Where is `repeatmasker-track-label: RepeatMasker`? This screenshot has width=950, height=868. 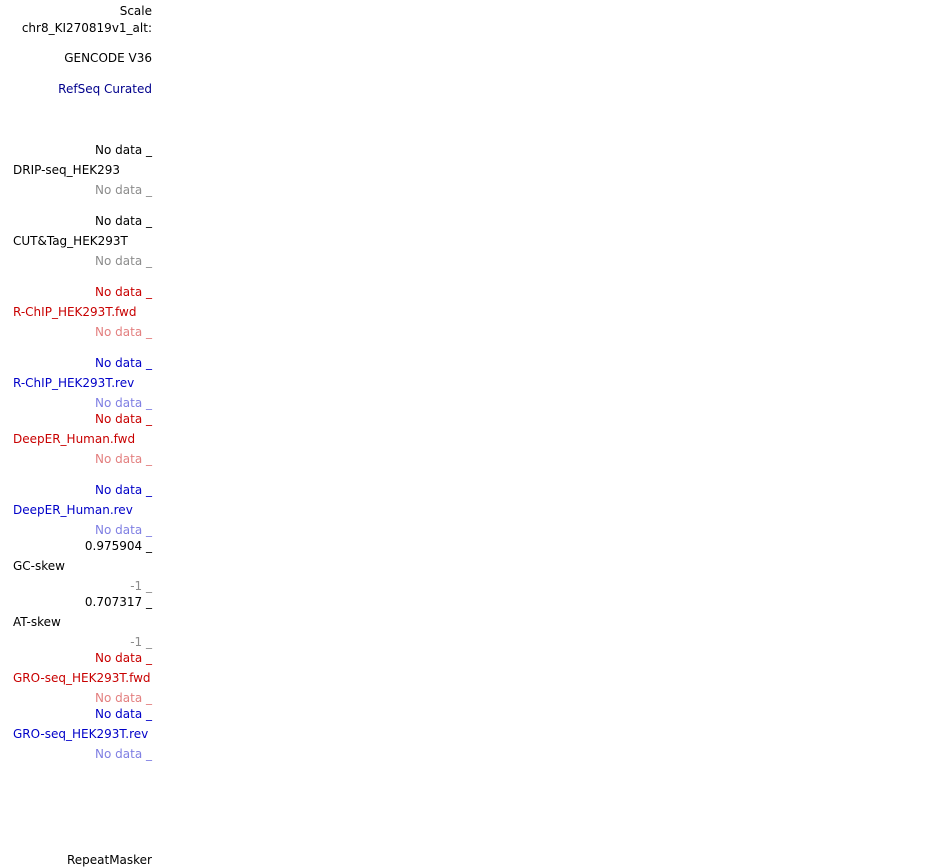 repeatmasker-track-label: RepeatMasker is located at coordinates (109, 860).